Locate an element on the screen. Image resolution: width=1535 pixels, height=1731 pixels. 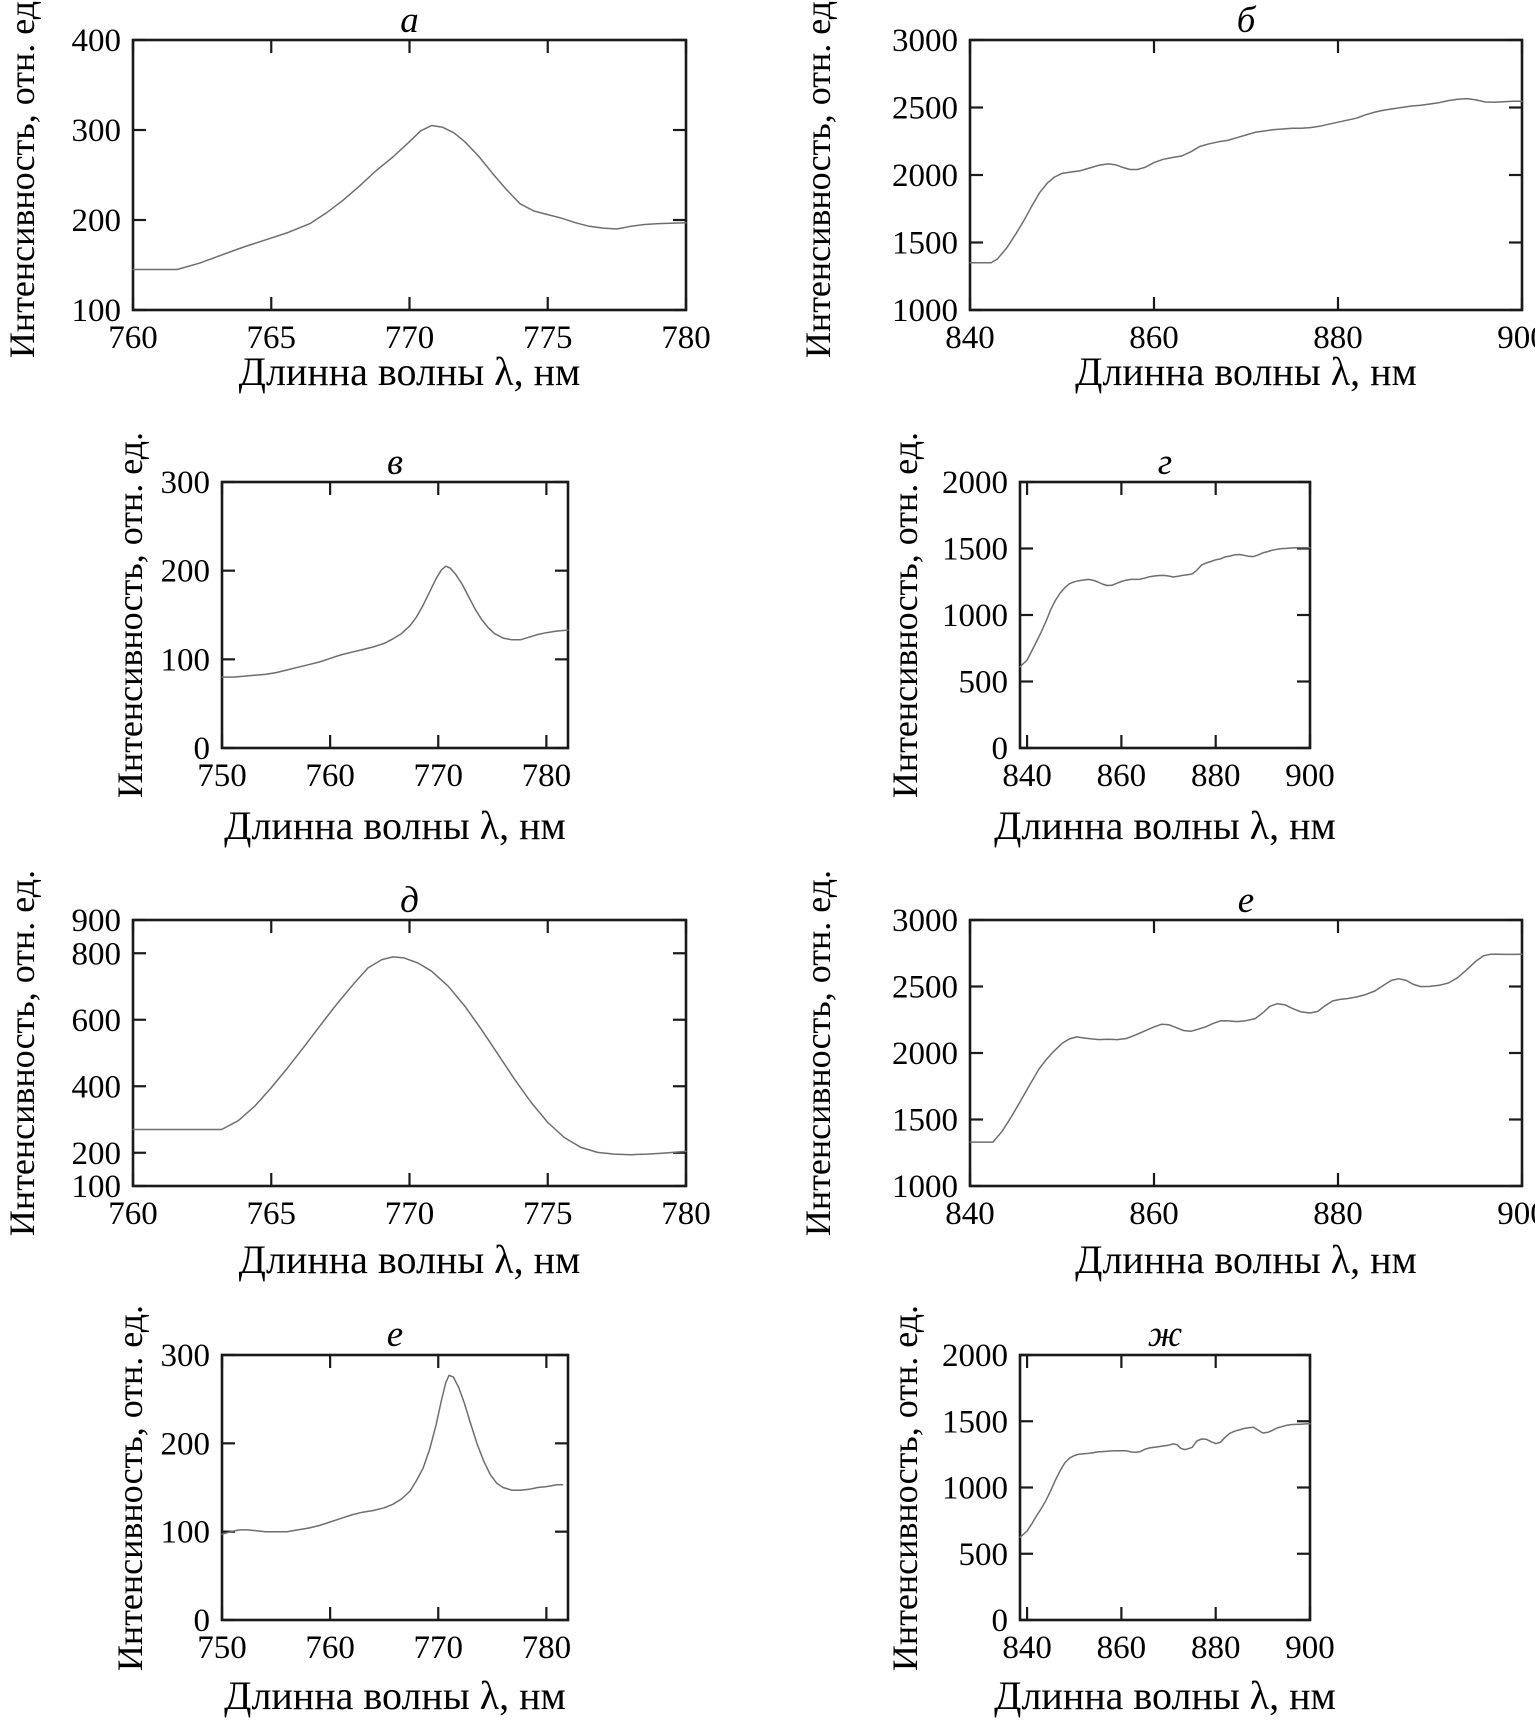
chart-e2-title: е is located at coordinates (395, 1334).